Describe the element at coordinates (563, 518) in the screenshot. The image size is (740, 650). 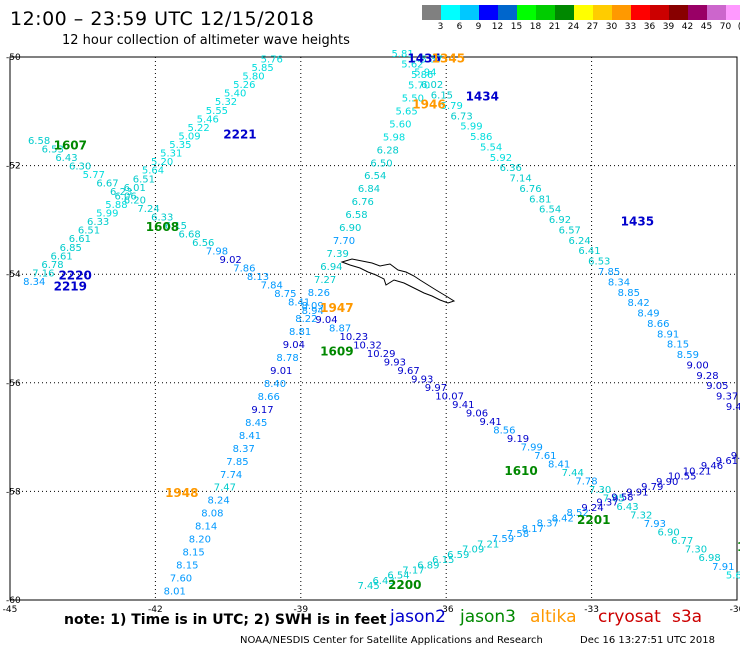
I see `wave-height-label: 8.42` at that location.